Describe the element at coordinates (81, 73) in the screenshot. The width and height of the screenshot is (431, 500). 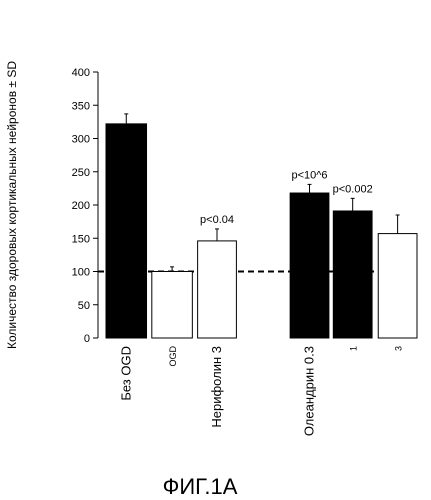
I see `y-tick-label: 400` at that location.